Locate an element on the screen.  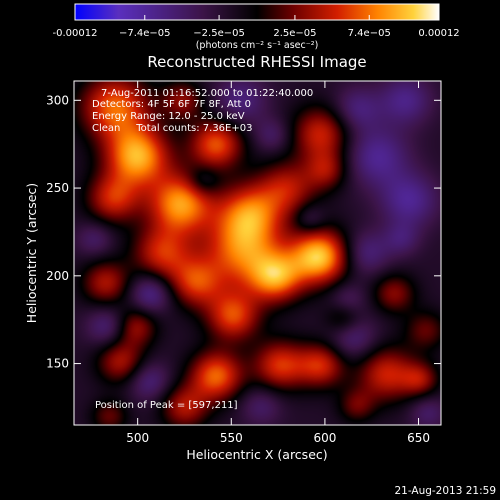
y-tick-label: 250 is located at coordinates (57, 188).